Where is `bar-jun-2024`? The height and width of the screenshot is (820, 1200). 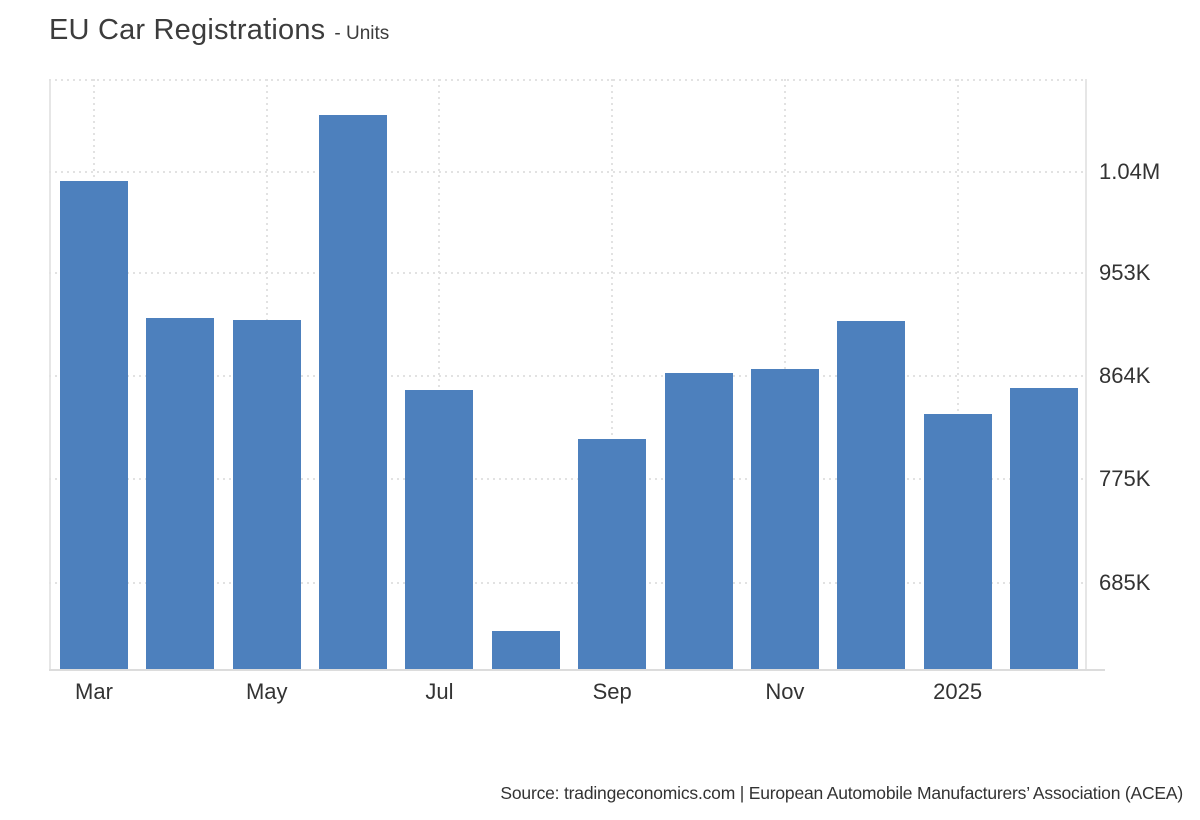
bar-jun-2024 is located at coordinates (353, 392).